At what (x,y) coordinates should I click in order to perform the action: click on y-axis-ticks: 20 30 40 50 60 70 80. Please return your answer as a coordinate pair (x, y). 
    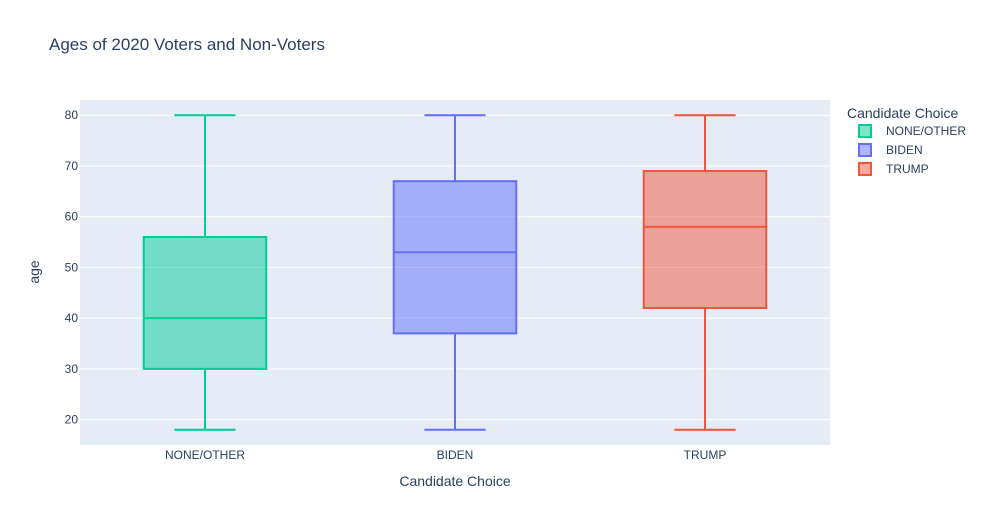
    Looking at the image, I should click on (72, 267).